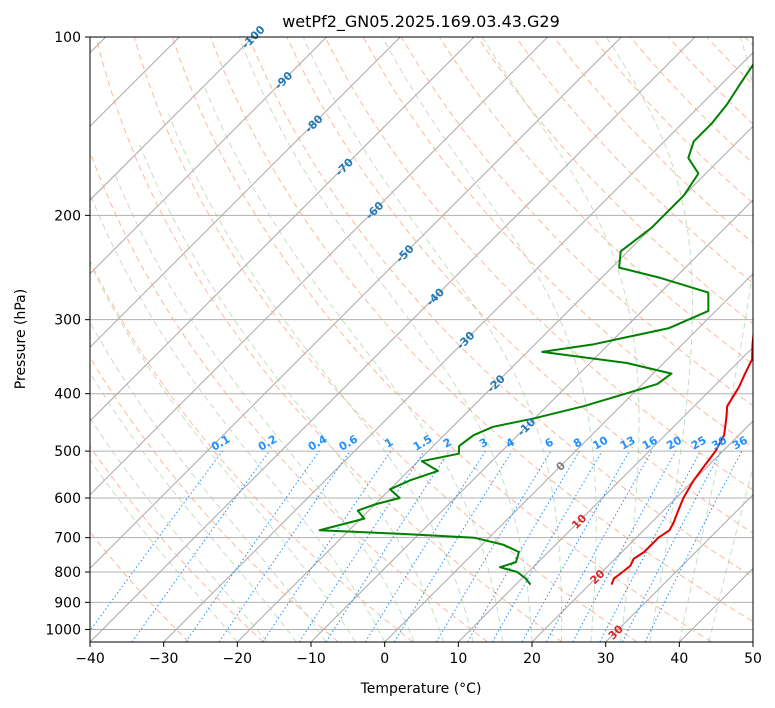 The image size is (775, 708). I want to click on y-tick-label: 100, so click(67, 38).